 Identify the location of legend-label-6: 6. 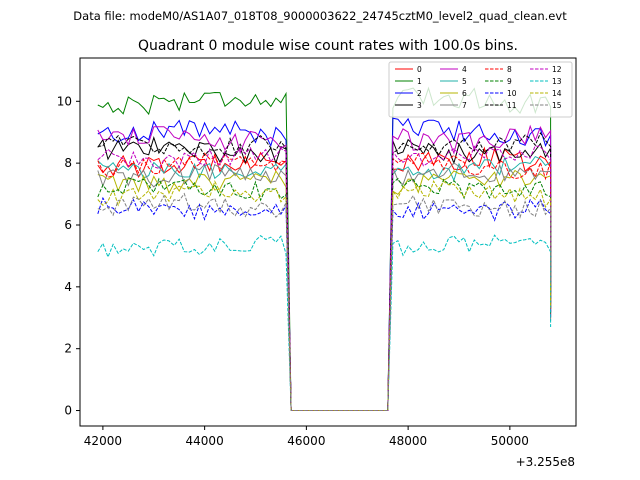
(464, 93).